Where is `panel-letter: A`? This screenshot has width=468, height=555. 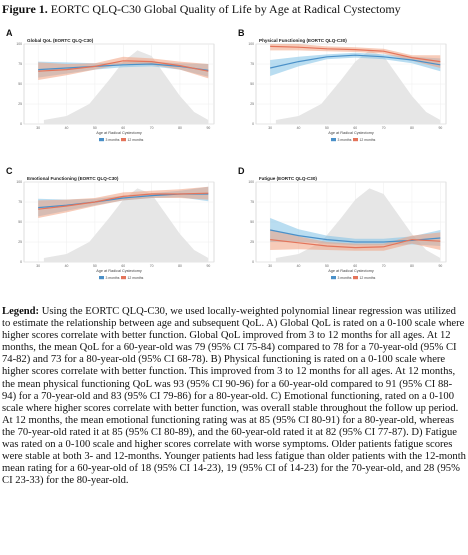 panel-letter: A is located at coordinates (9, 33).